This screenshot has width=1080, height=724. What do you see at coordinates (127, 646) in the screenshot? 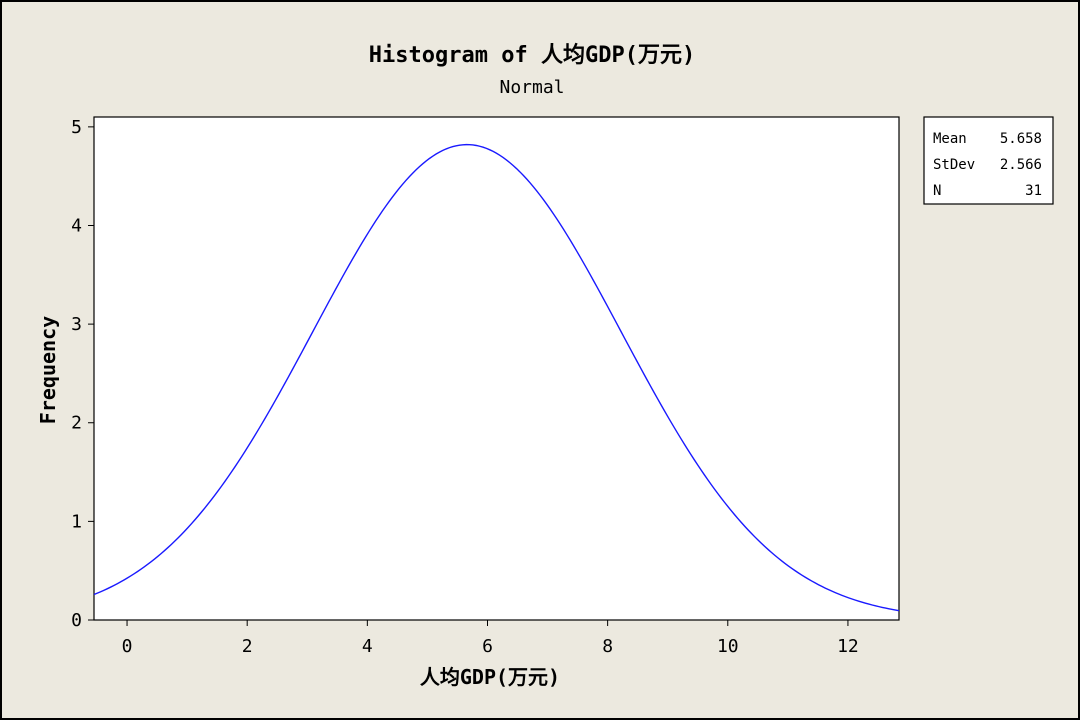
I see `x-tick-label: 0` at bounding box center [127, 646].